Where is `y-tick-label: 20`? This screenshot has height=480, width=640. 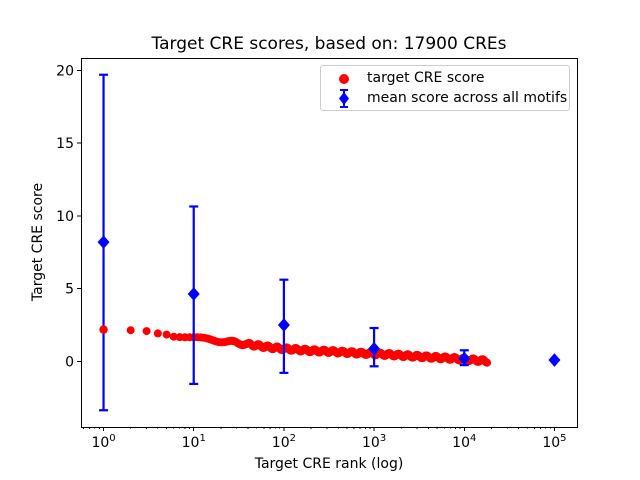
y-tick-label: 20 is located at coordinates (65, 71).